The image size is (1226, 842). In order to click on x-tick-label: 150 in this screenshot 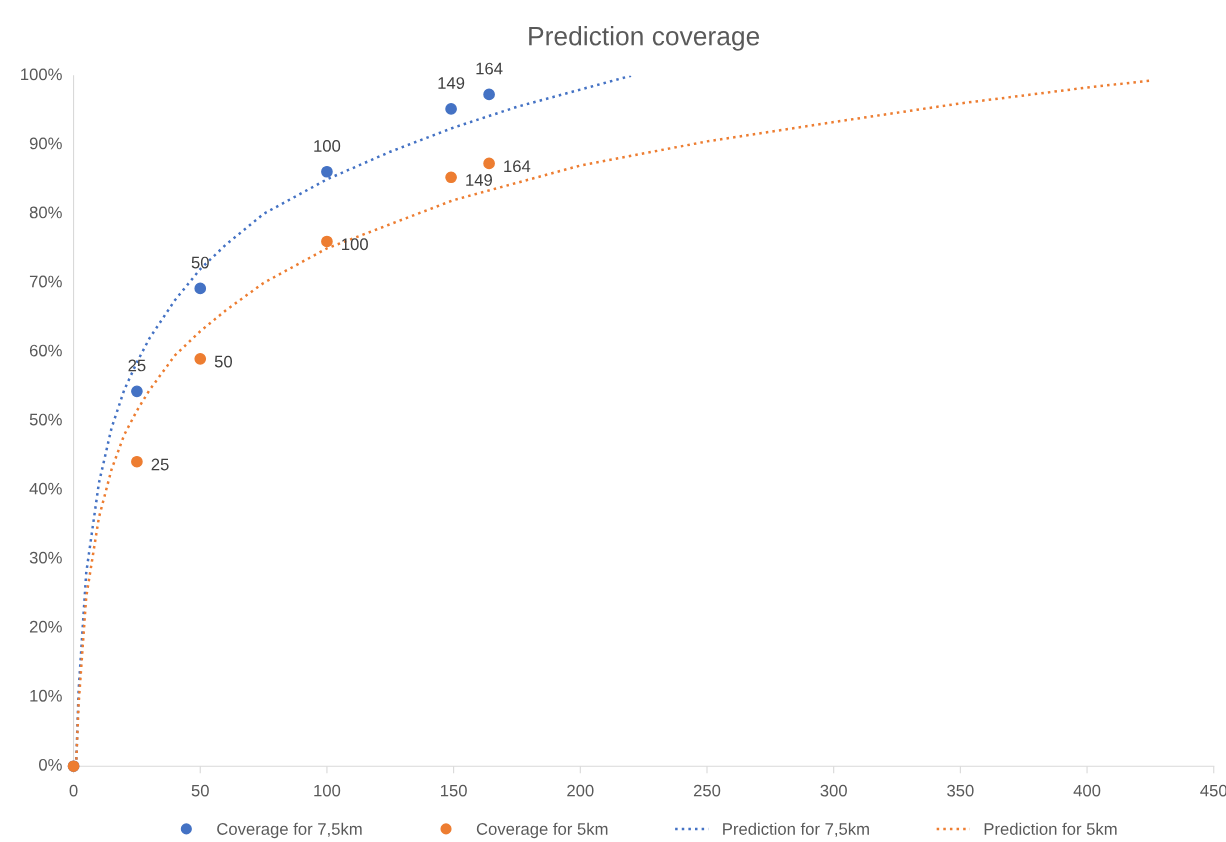, I will do `click(453, 790)`.